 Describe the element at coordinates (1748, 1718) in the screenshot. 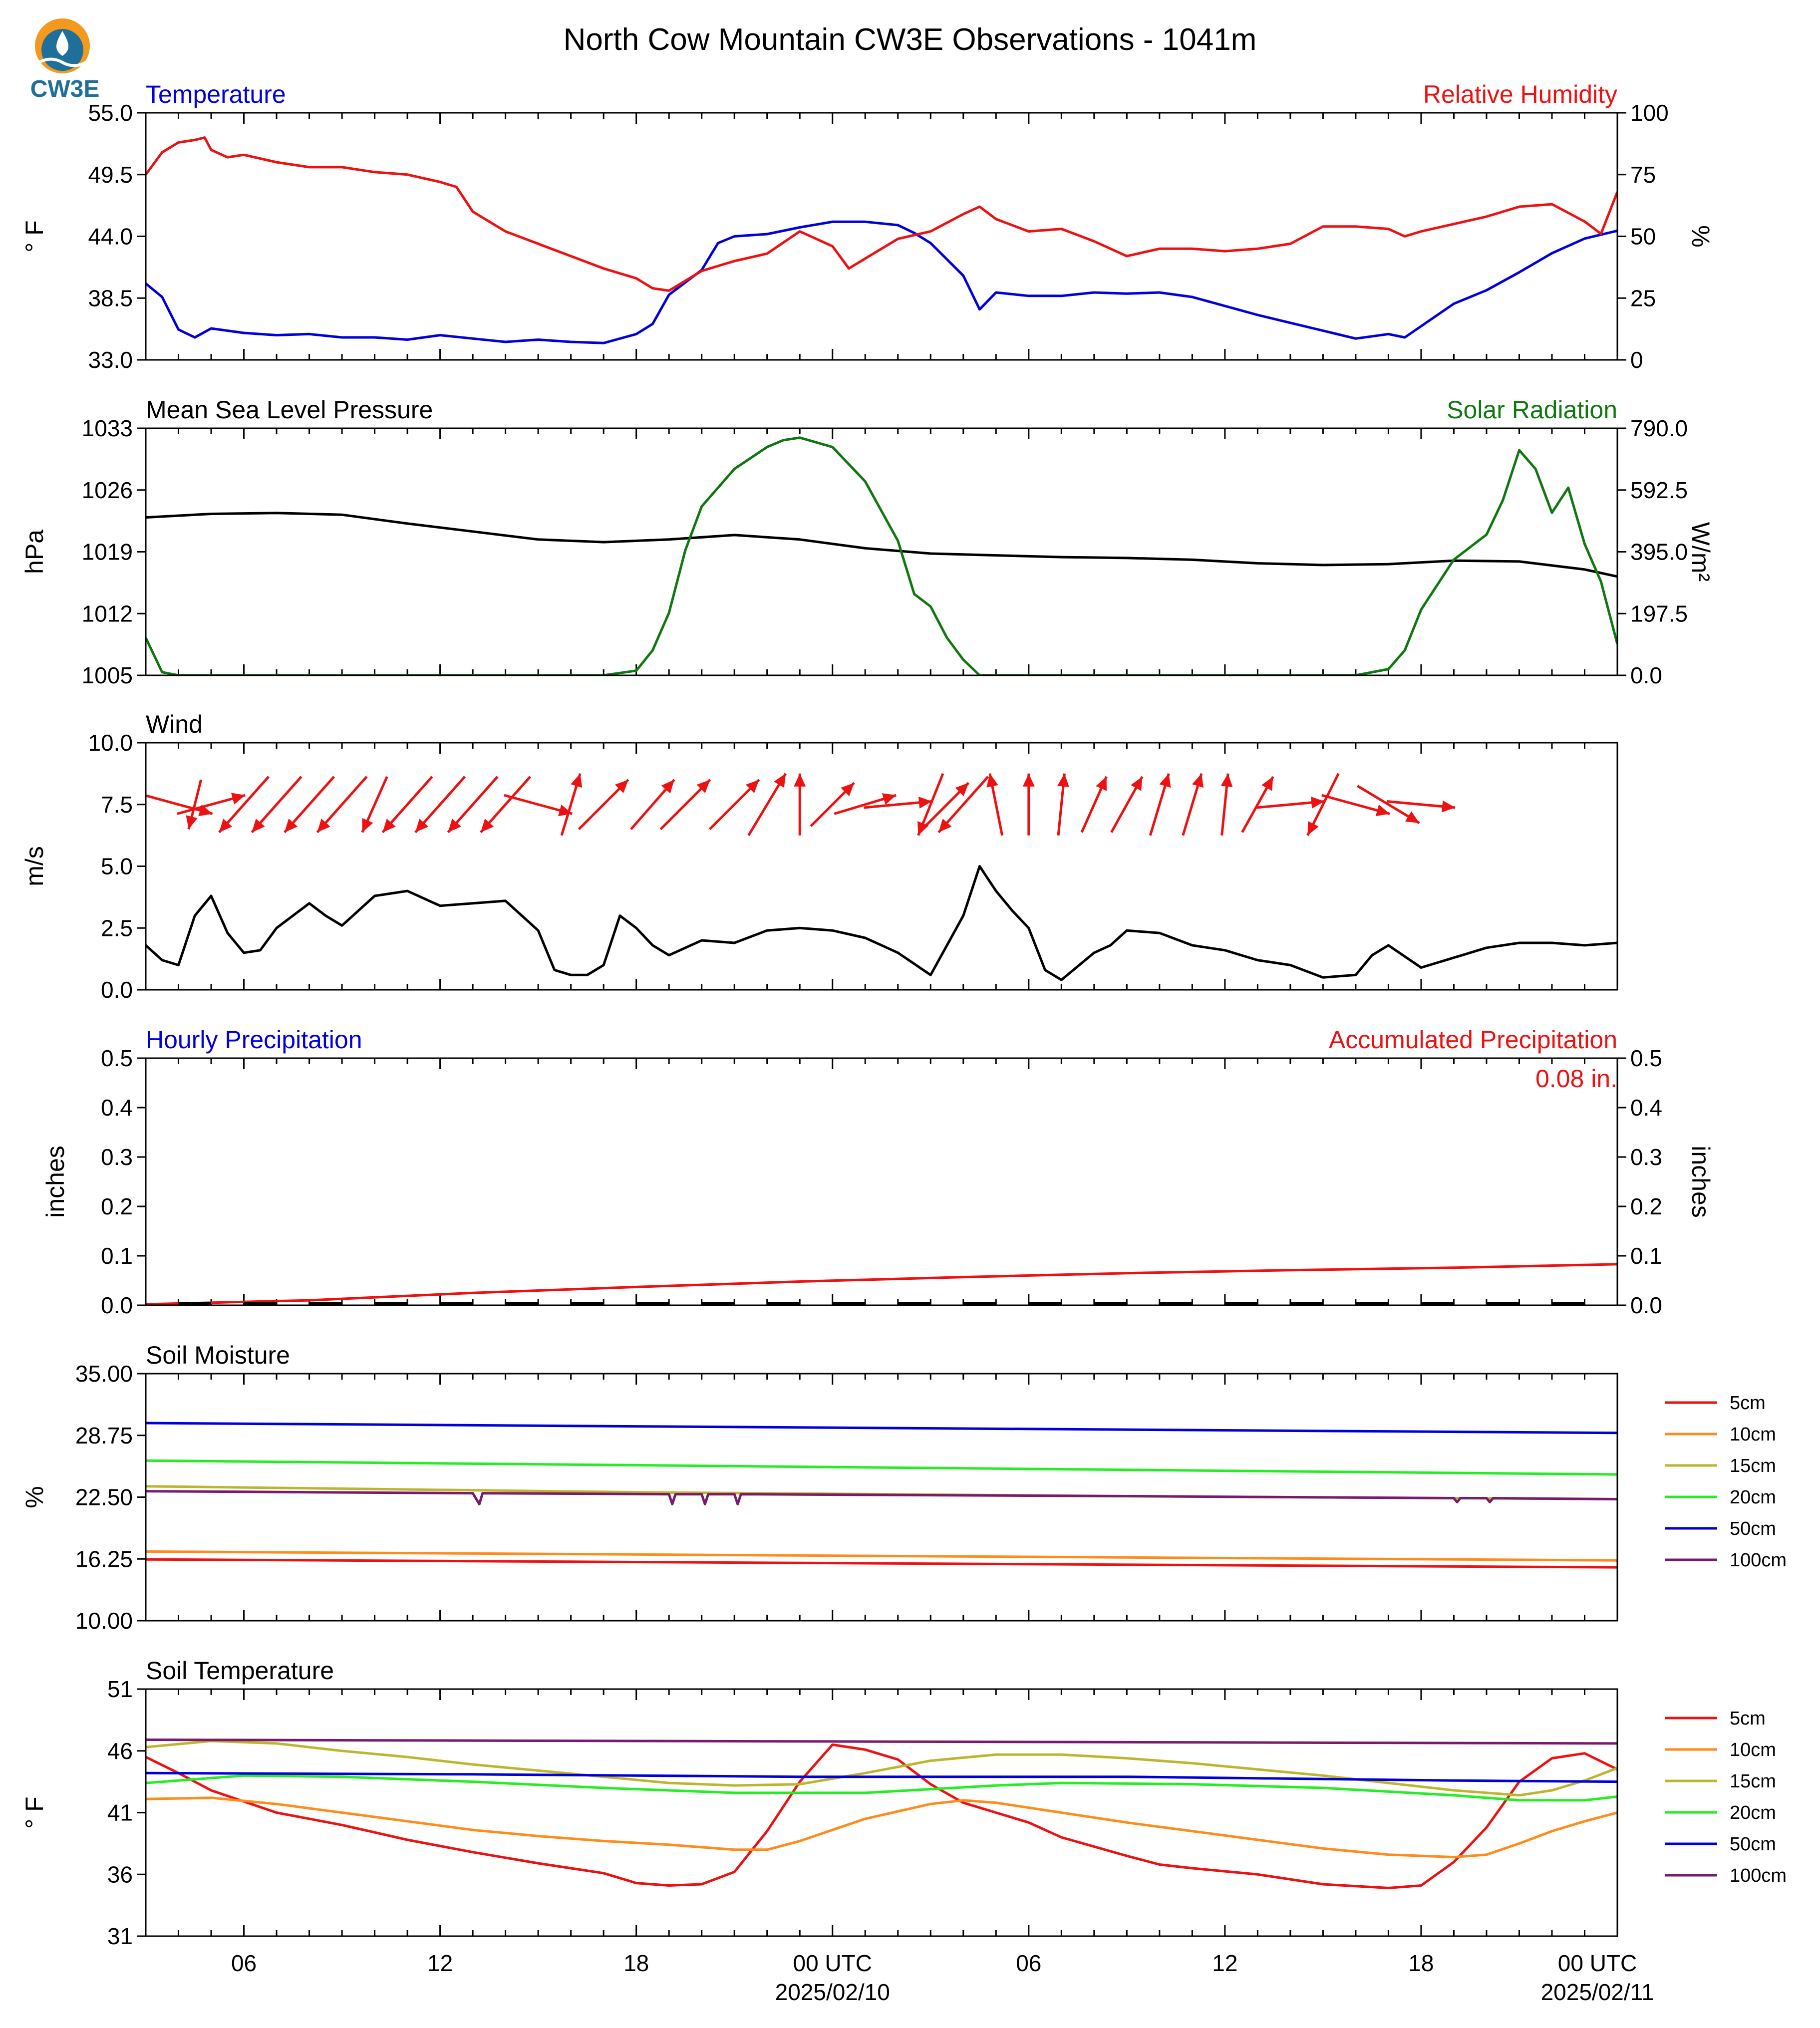

I see `legend-label: 5cm` at that location.